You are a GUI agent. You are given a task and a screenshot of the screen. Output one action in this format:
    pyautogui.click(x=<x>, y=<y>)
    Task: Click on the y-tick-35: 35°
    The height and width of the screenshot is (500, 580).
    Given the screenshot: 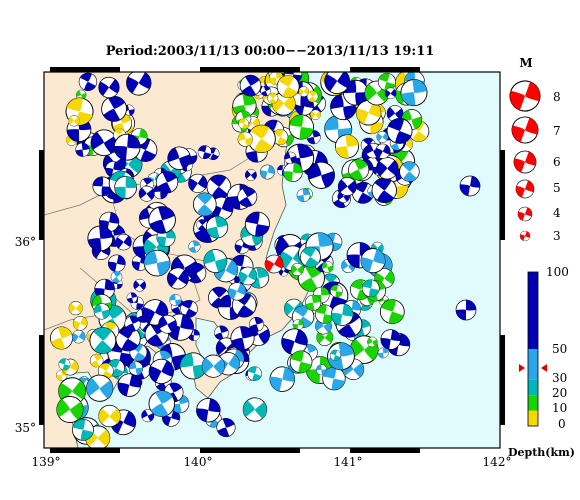 What is the action you would take?
    pyautogui.click(x=25, y=428)
    